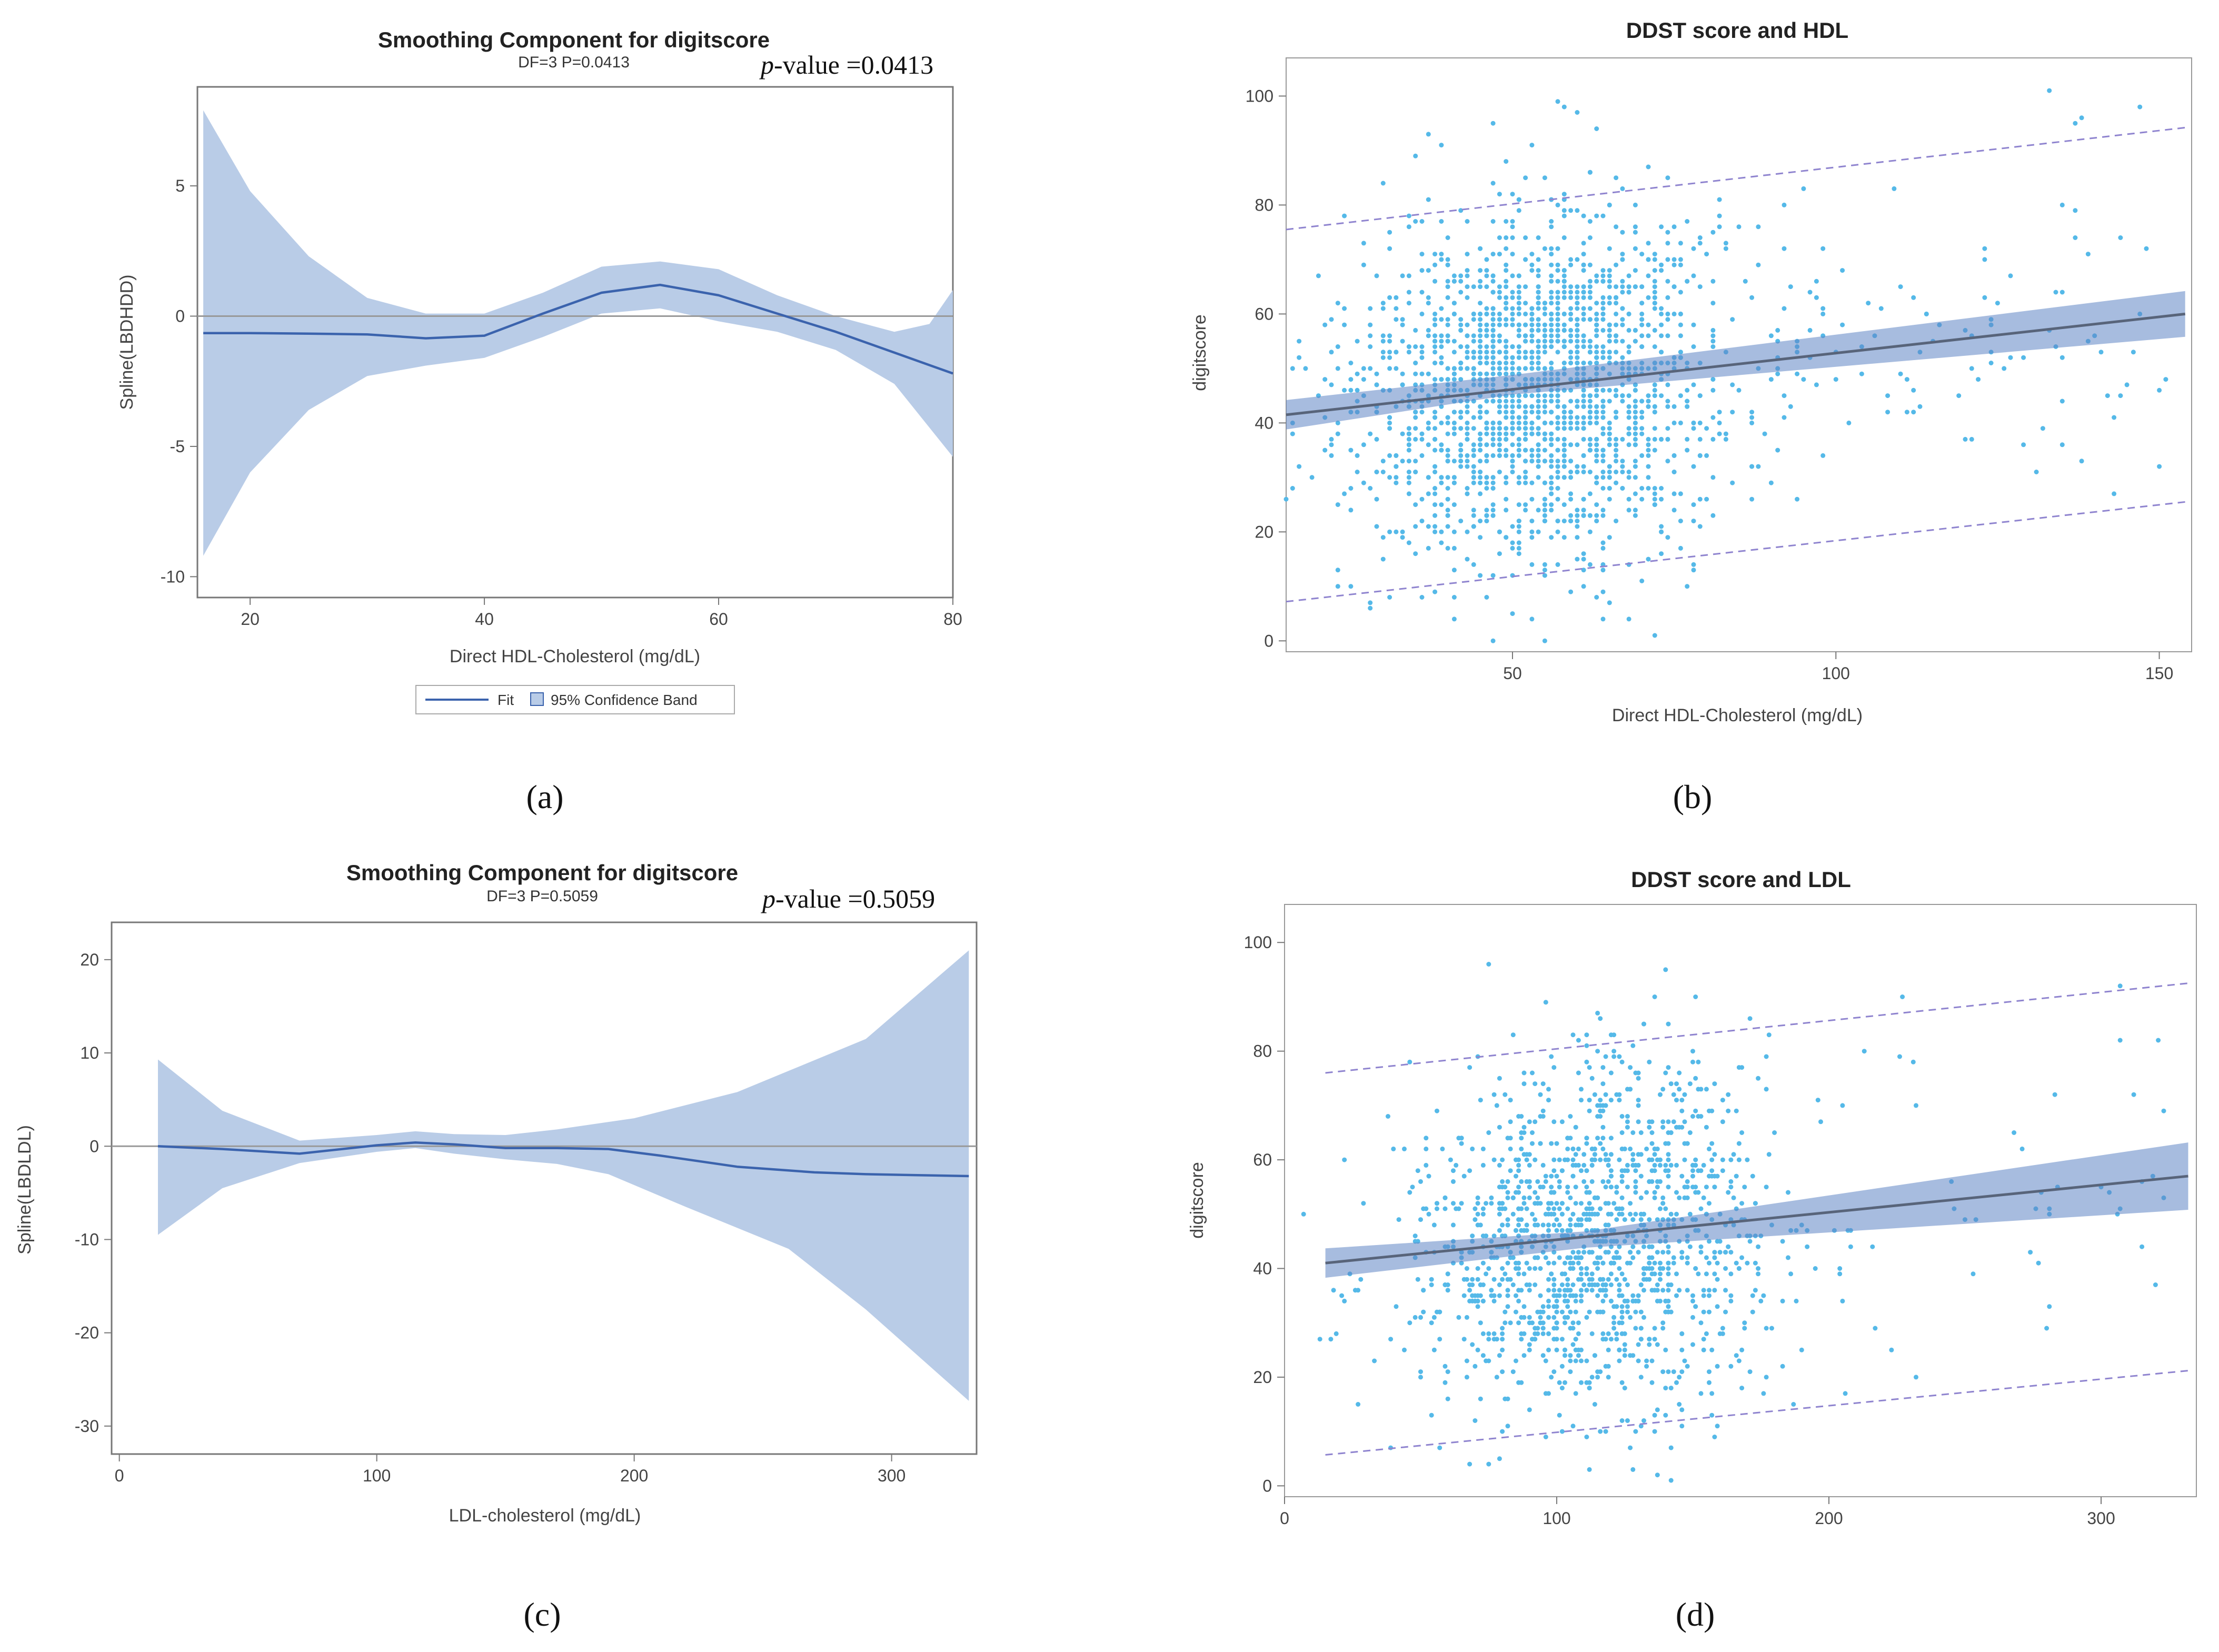 The image size is (2219, 1652). Describe the element at coordinates (808, 898) in the screenshot. I see `panel-c-pvalue-label: -value` at that location.